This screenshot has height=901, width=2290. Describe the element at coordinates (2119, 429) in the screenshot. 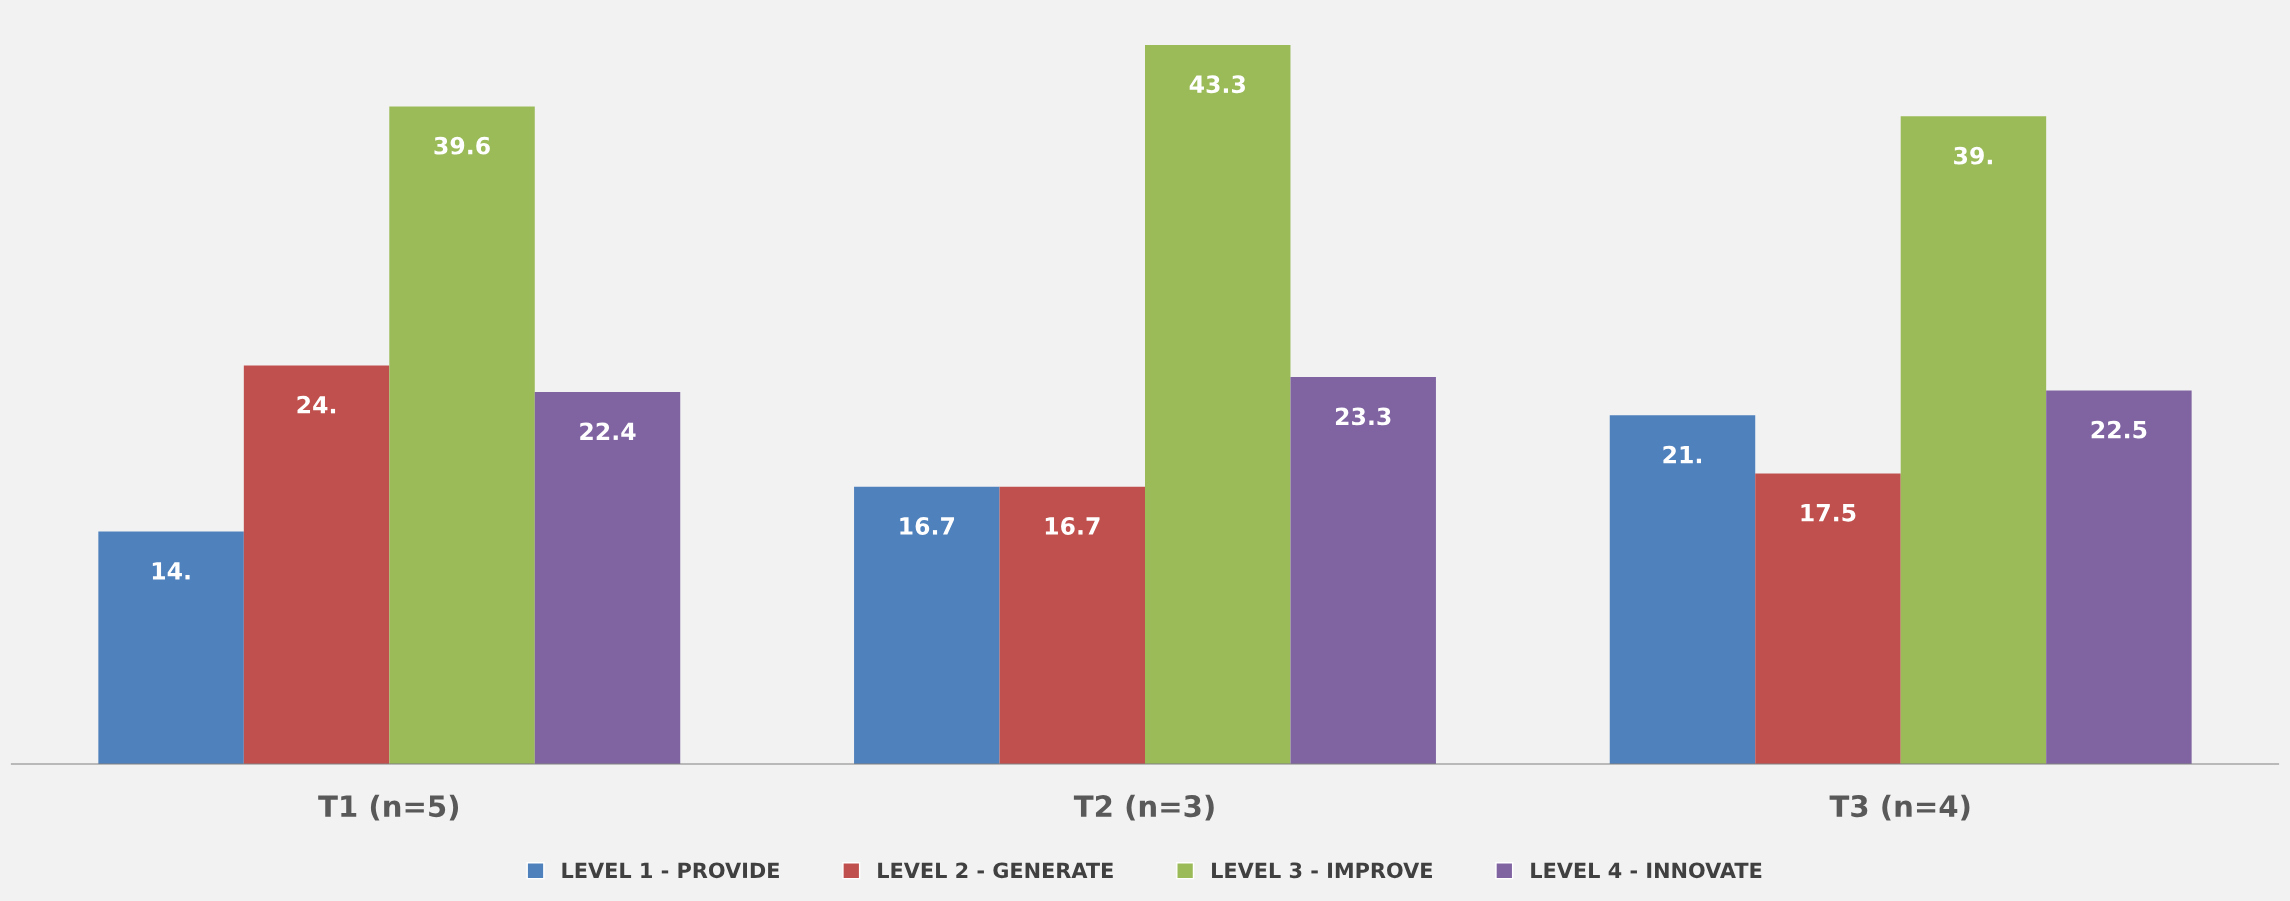

I see `data-label: 22.5` at that location.